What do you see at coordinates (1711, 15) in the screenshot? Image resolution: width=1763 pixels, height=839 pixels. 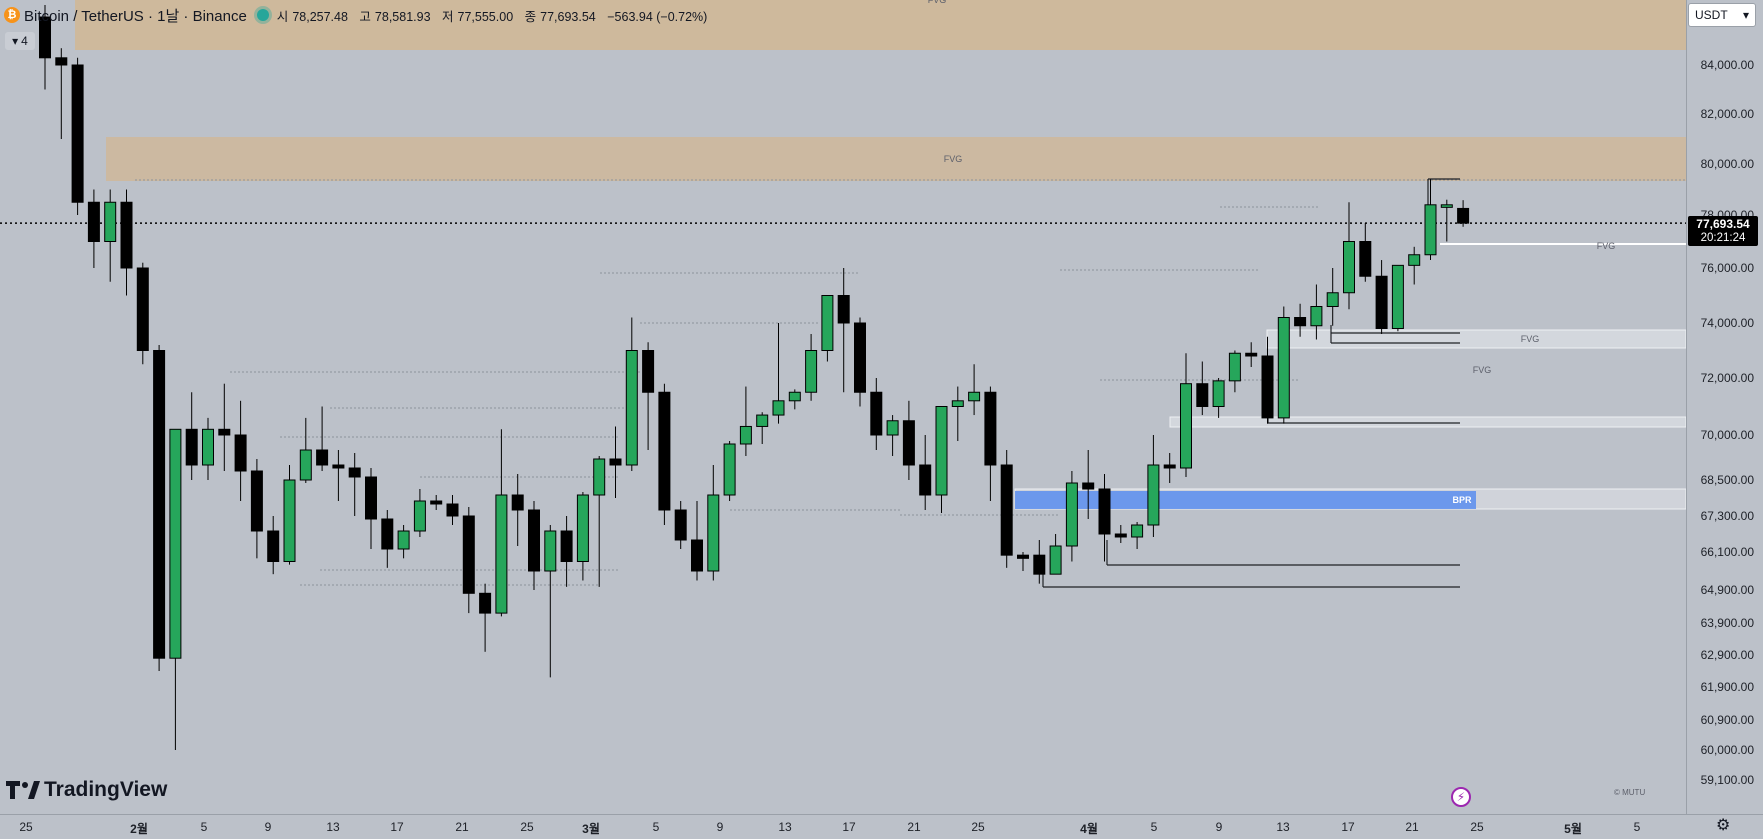 I see `currency-value: USDT` at bounding box center [1711, 15].